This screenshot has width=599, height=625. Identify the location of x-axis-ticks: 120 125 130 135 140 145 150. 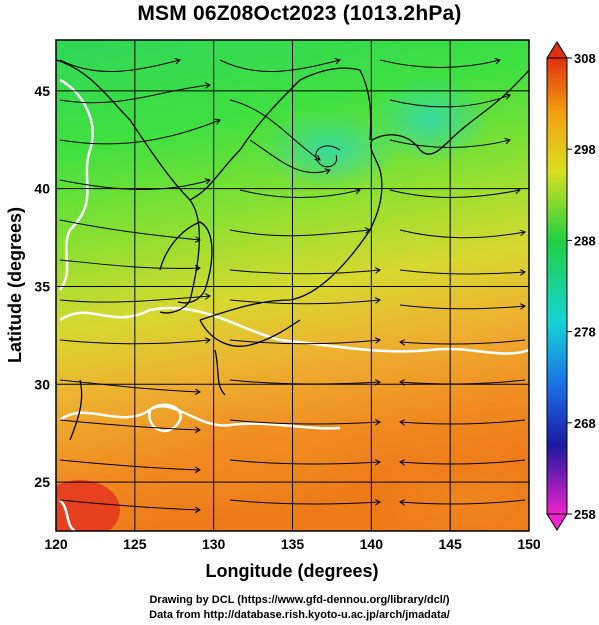
(292, 544).